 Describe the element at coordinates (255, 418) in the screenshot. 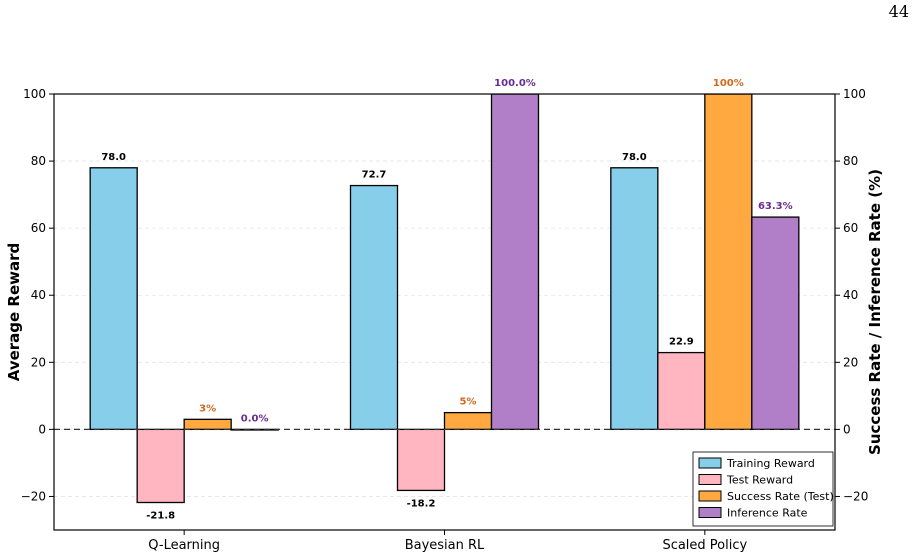

I see `data-label: 0.0%` at that location.